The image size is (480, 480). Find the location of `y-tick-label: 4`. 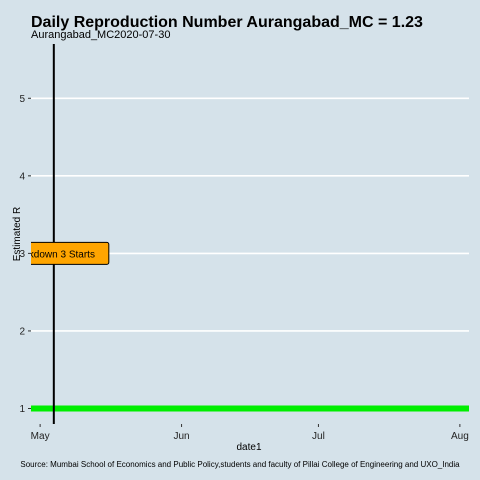

y-tick-label: 4 is located at coordinates (22, 176).